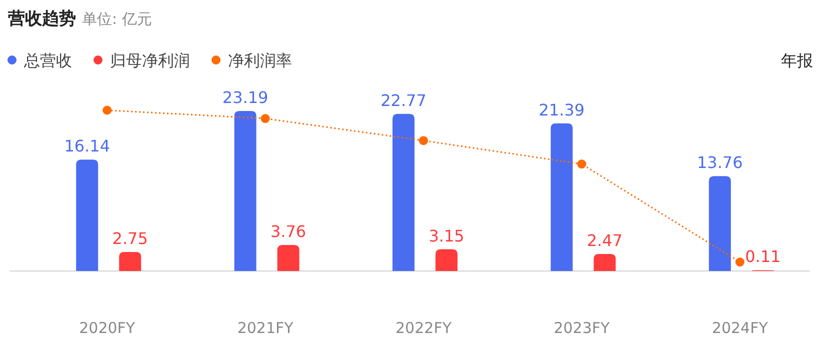 The image size is (819, 343). What do you see at coordinates (446, 236) in the screenshot?
I see `data-label: 3.15` at bounding box center [446, 236].